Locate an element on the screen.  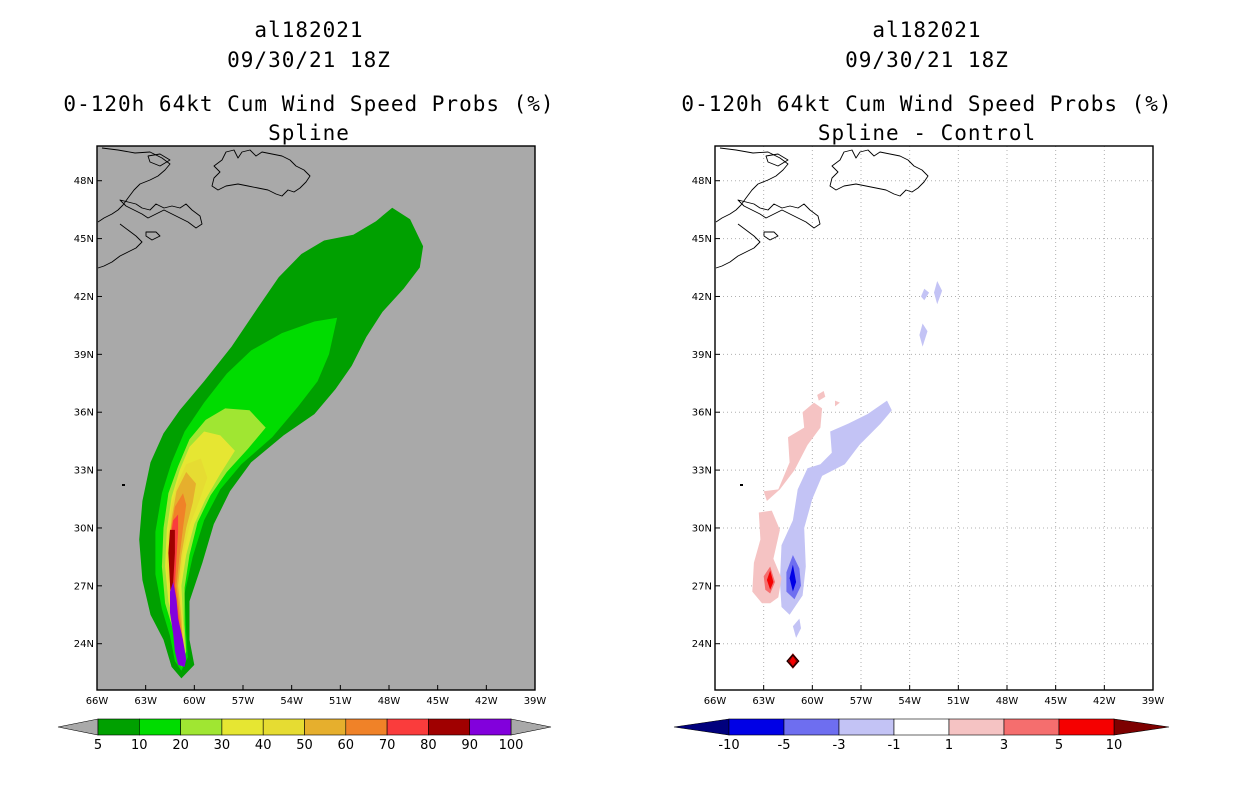
colorbar: 5 10 20 30 40 50 60 70 80 90 100 is located at coordinates (304, 735).